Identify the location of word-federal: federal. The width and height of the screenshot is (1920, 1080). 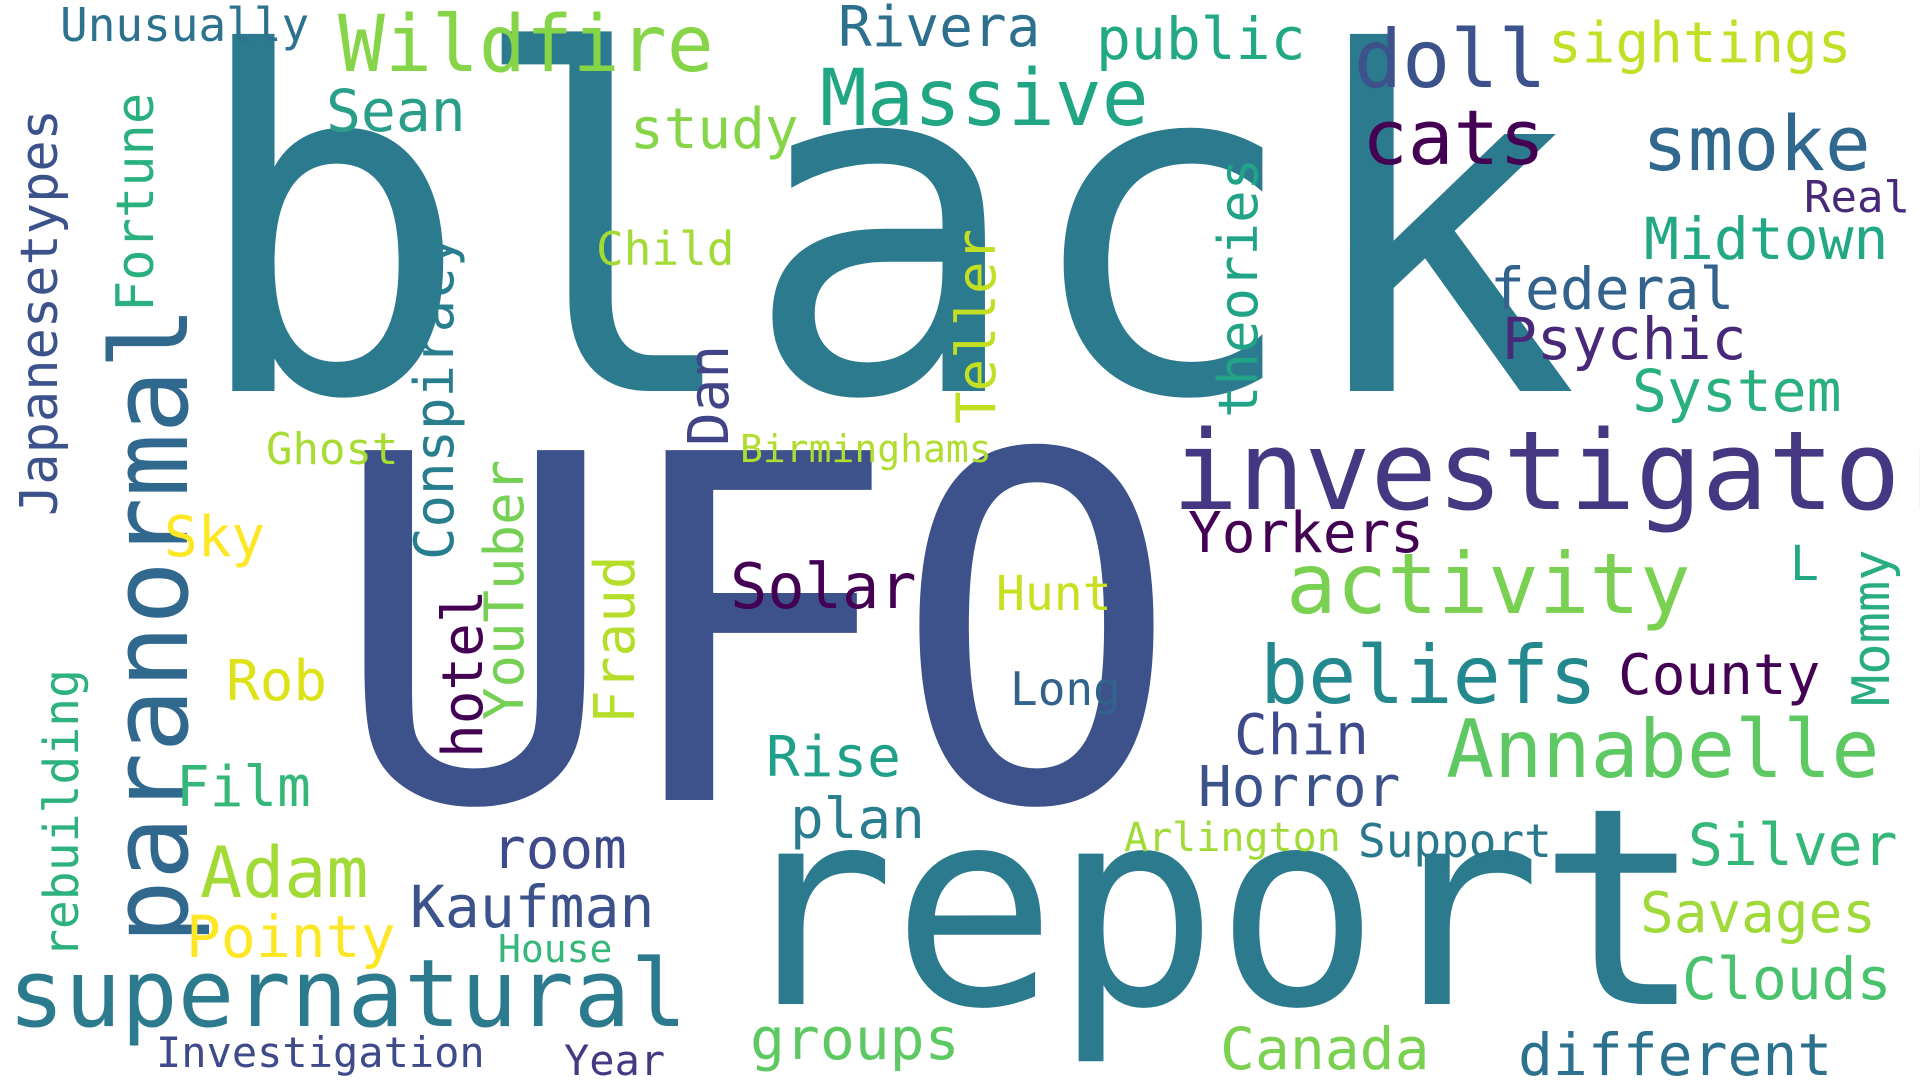
(1612, 289).